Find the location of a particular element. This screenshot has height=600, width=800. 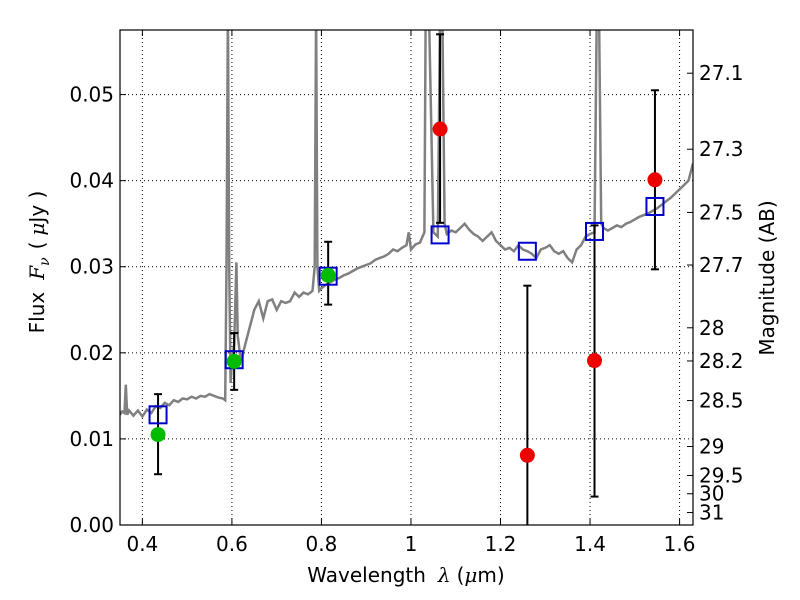

y-tick-label: 0.01 is located at coordinates (91, 439).